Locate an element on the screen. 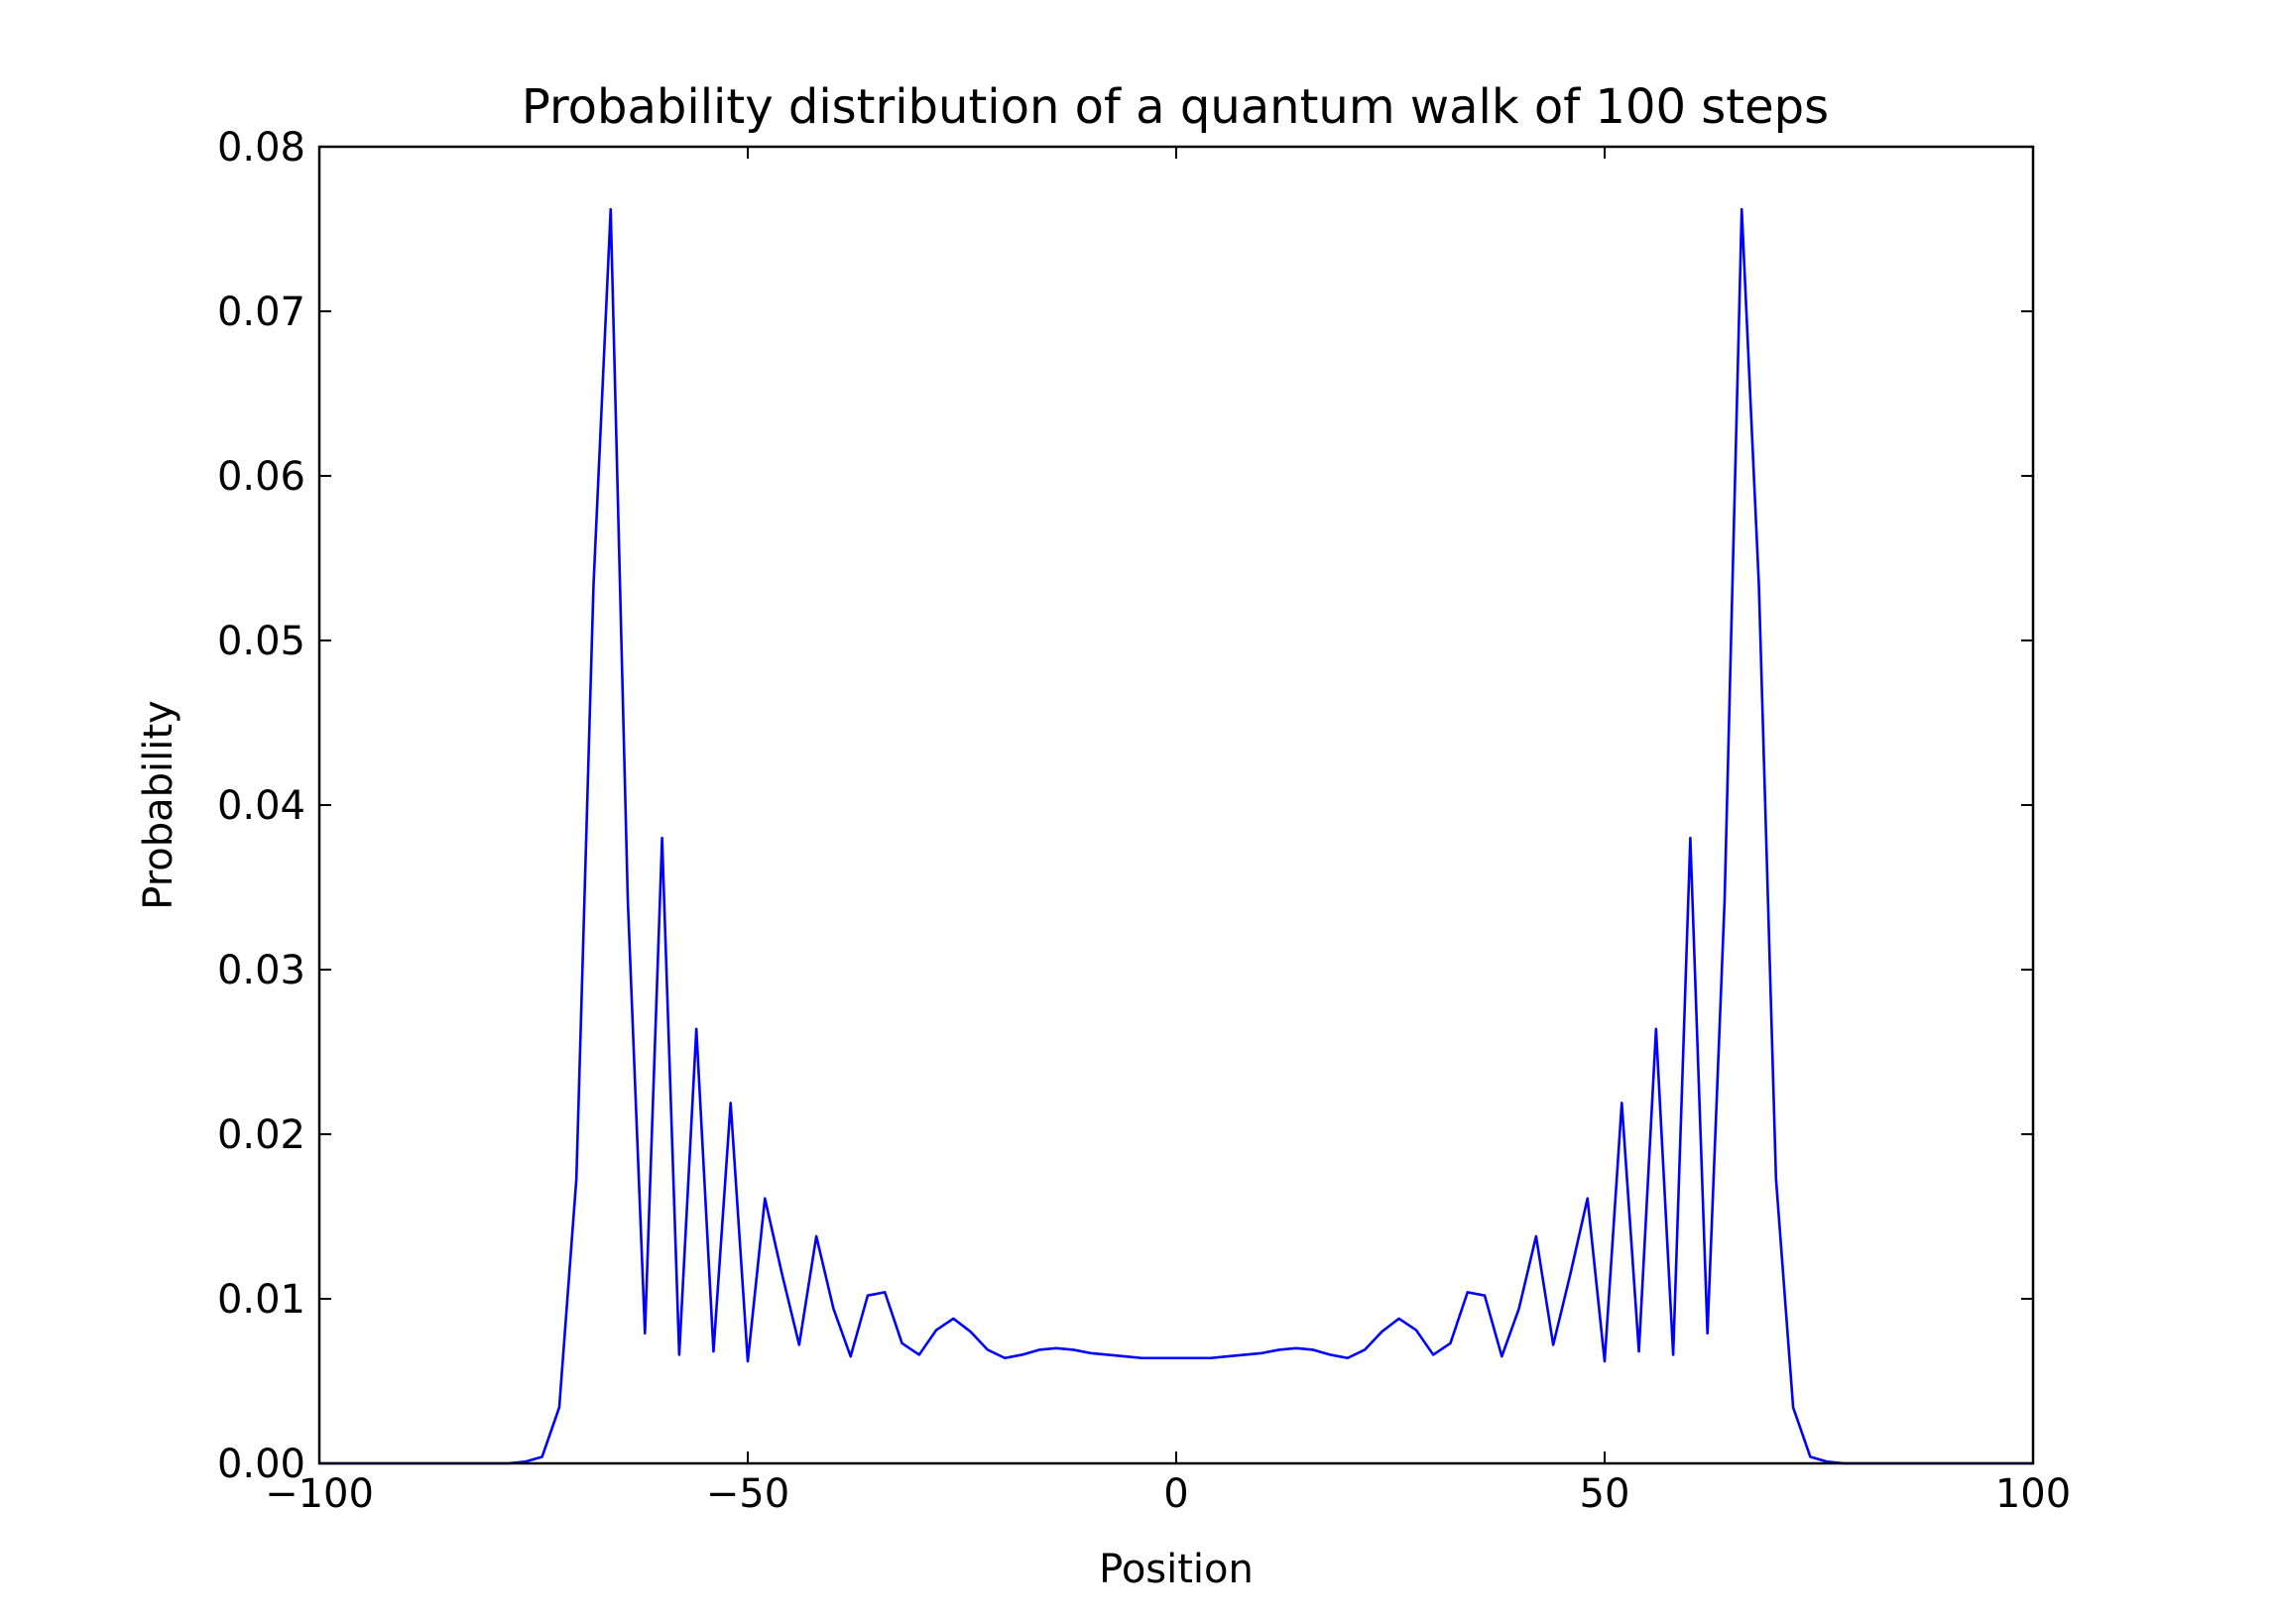 This screenshot has height=1624, width=2281. x-axis-label: Position is located at coordinates (1176, 1569).